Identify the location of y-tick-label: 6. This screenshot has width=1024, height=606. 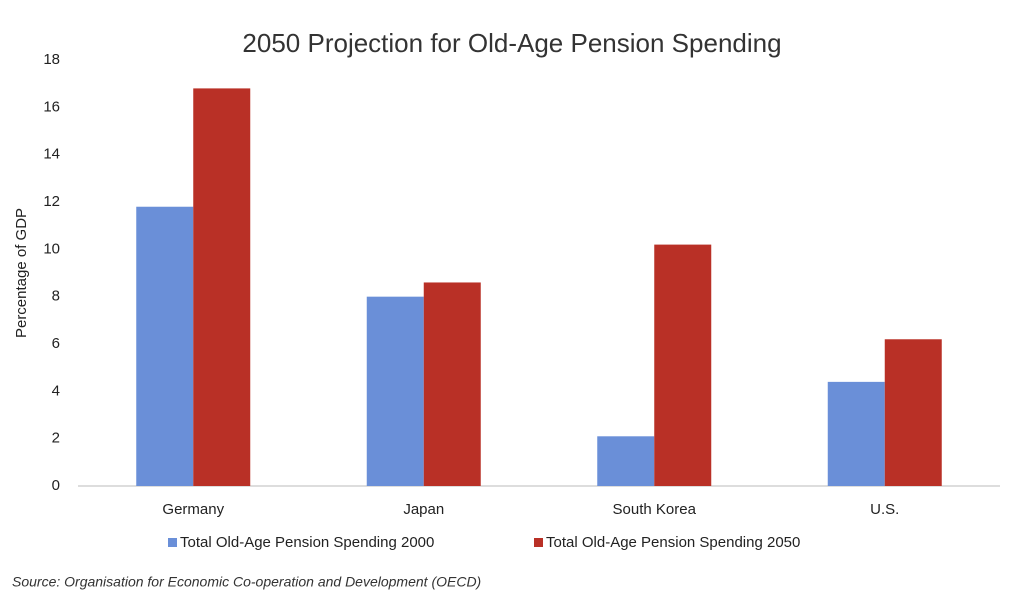
(56, 343).